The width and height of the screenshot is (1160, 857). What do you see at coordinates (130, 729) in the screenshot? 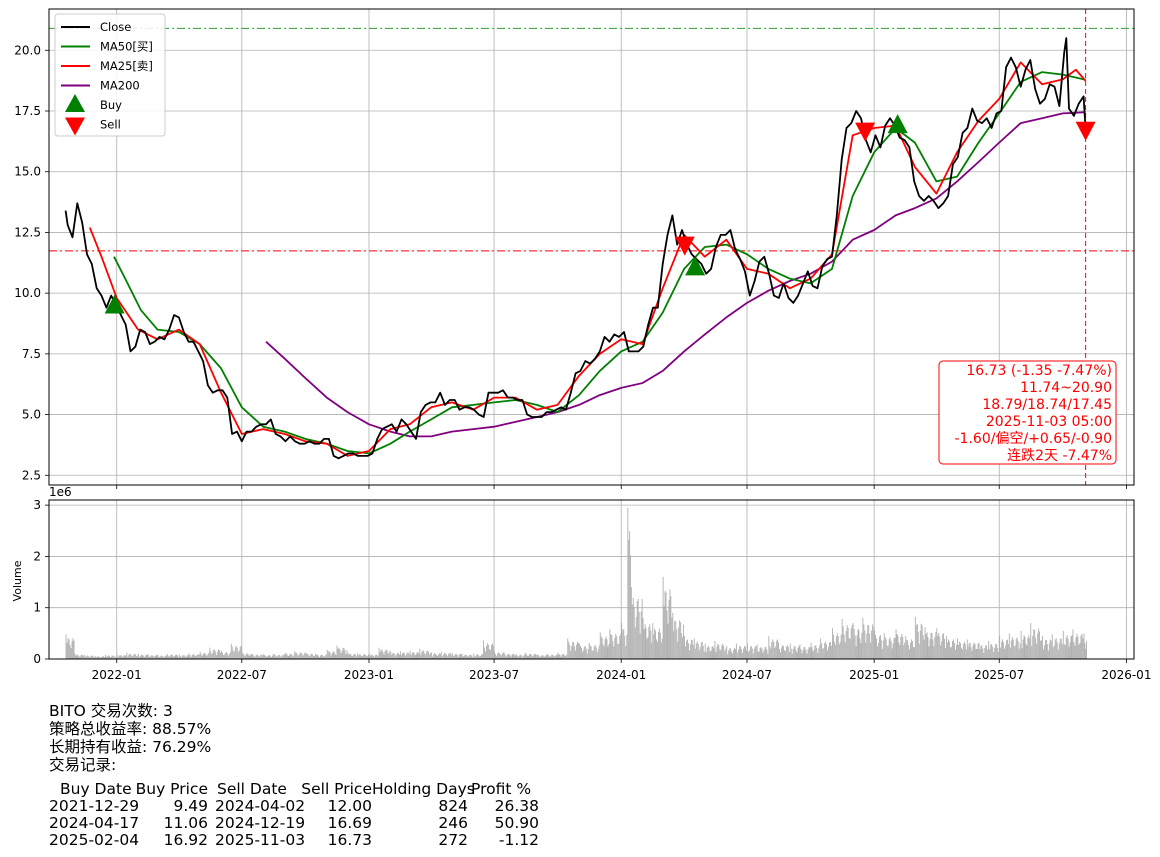
I see `strategy-return-line: 策略总收益率: 88.57%` at bounding box center [130, 729].